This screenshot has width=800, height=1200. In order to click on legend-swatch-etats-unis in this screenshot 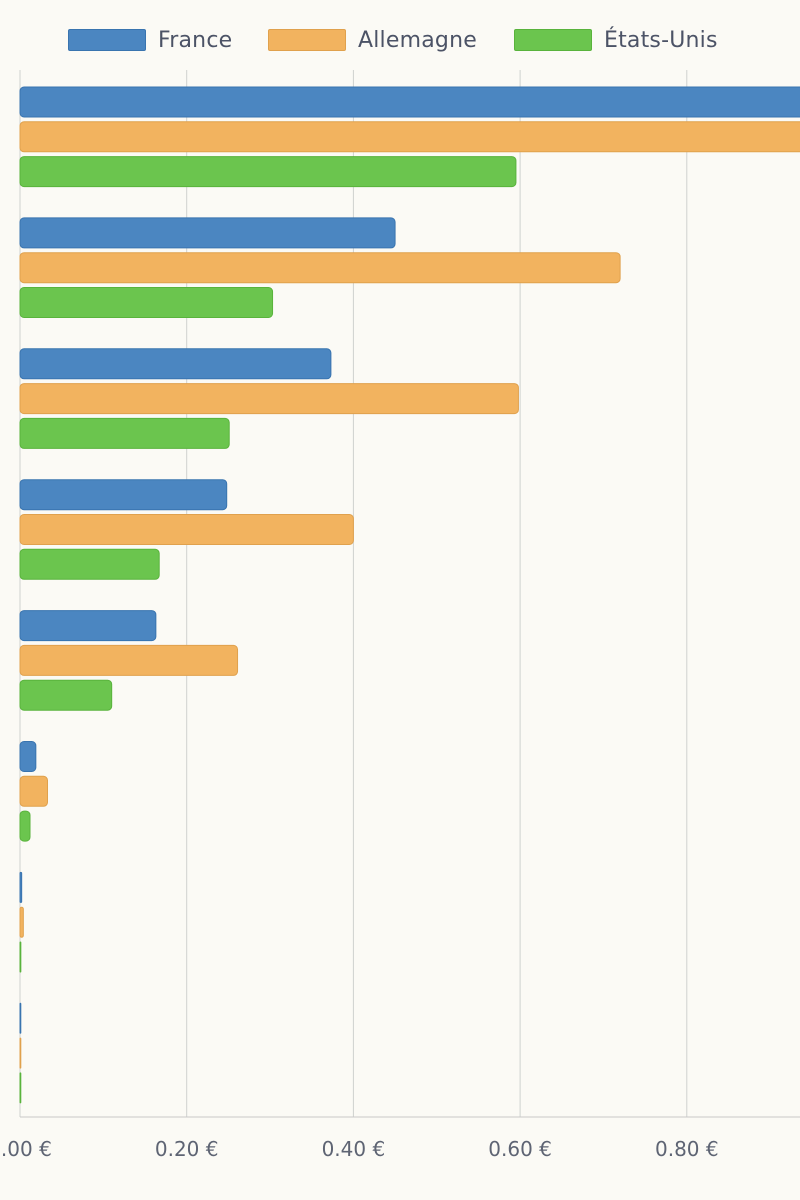, I will do `click(553, 40)`.